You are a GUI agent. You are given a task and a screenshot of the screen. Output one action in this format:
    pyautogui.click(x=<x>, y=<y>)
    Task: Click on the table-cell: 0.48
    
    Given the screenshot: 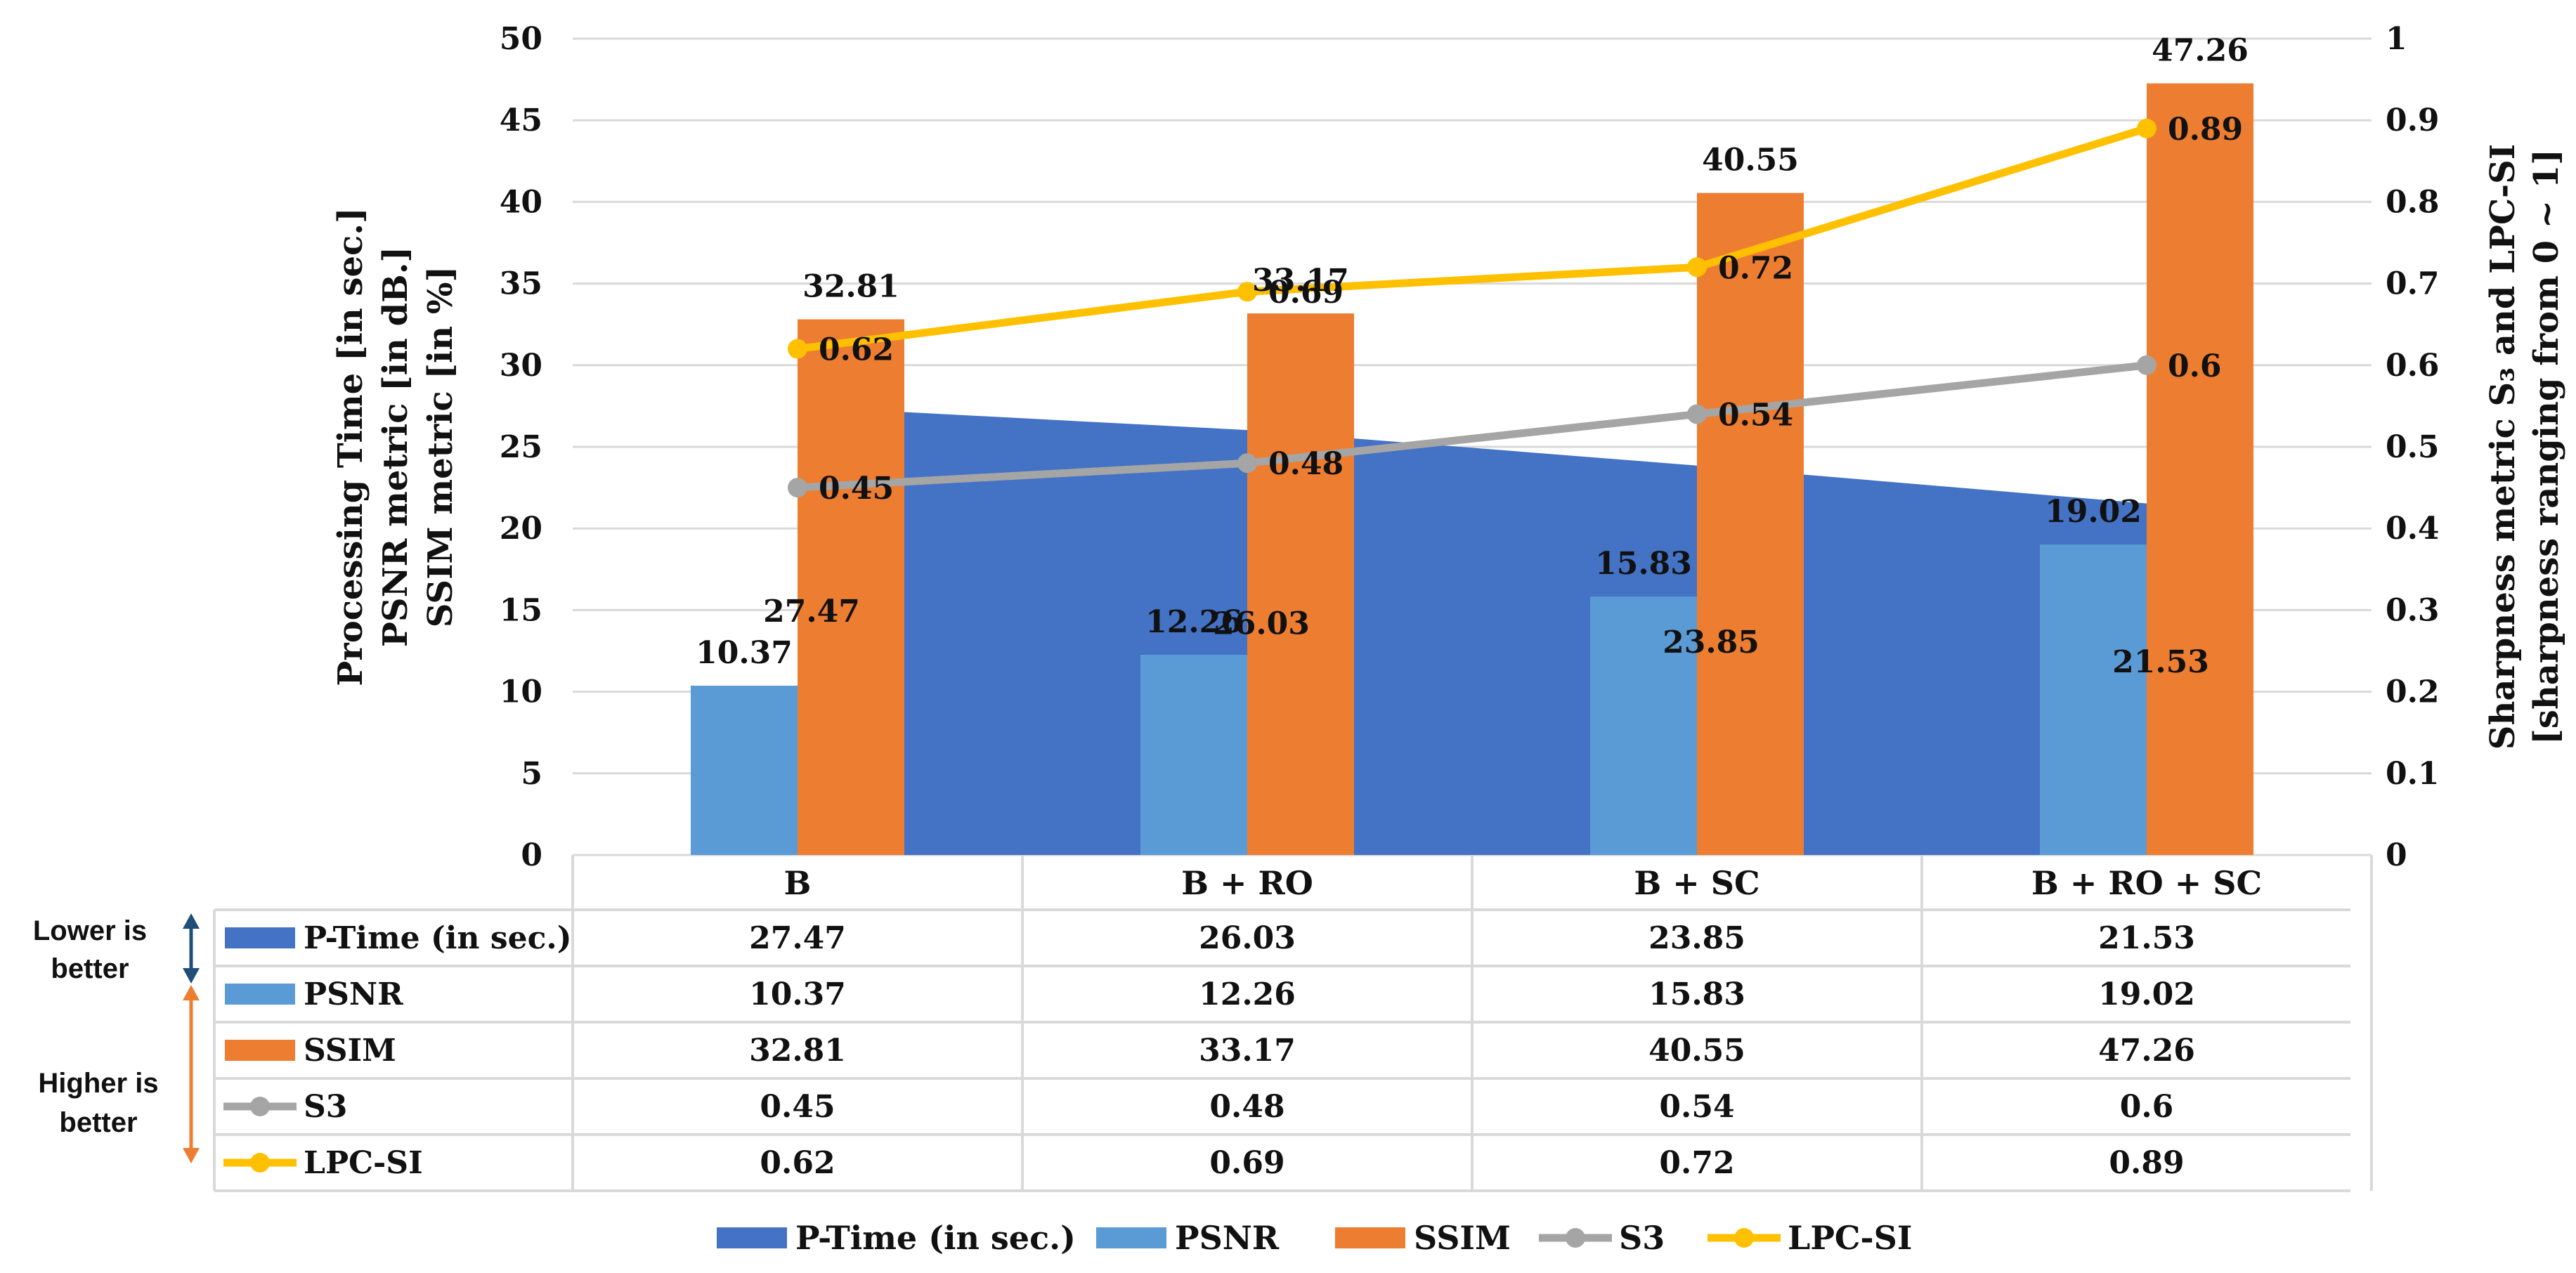 What is the action you would take?
    pyautogui.click(x=1246, y=1107)
    